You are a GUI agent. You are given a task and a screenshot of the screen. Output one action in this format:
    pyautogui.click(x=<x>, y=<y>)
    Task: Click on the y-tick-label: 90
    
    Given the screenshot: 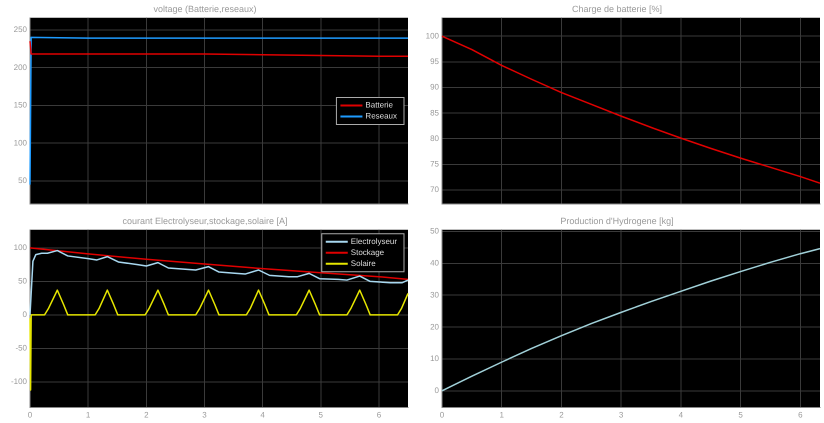 What is the action you would take?
    pyautogui.click(x=435, y=87)
    